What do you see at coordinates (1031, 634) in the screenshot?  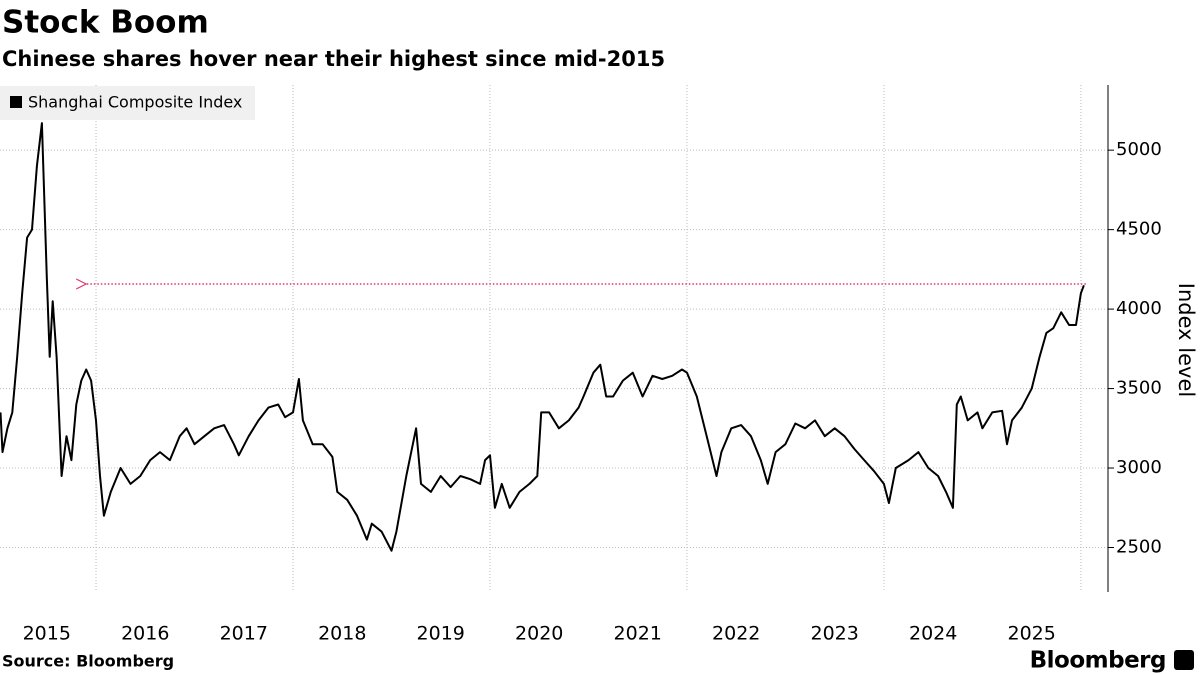 I see `x-tick-label: 2025` at bounding box center [1031, 634].